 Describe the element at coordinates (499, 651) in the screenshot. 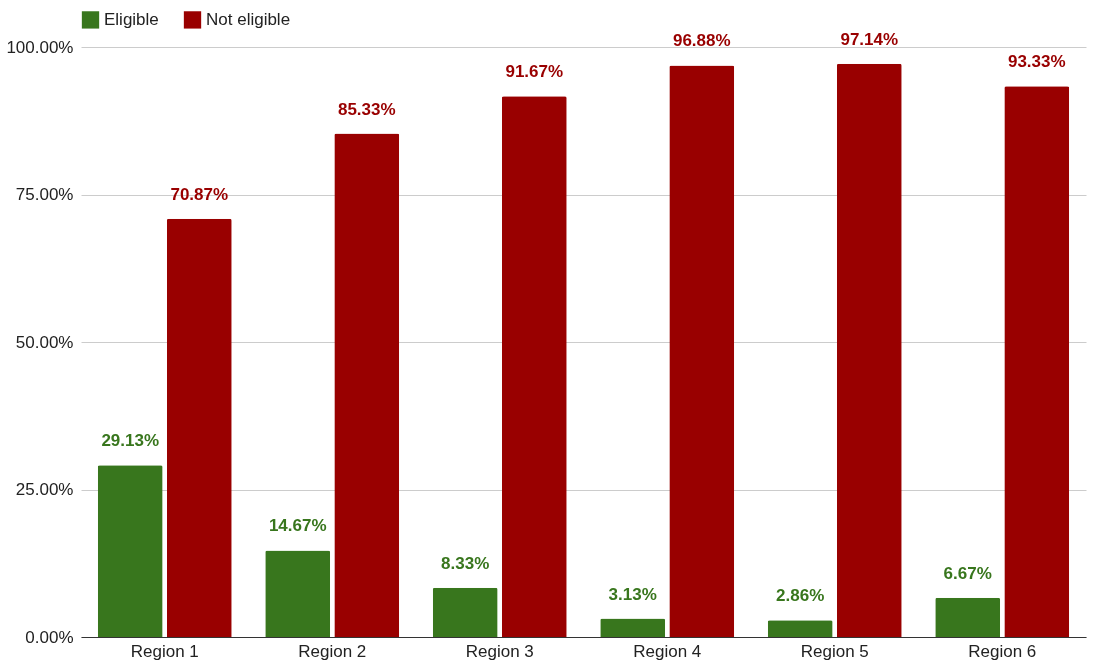

I see `x-tick-label: Region 3` at that location.